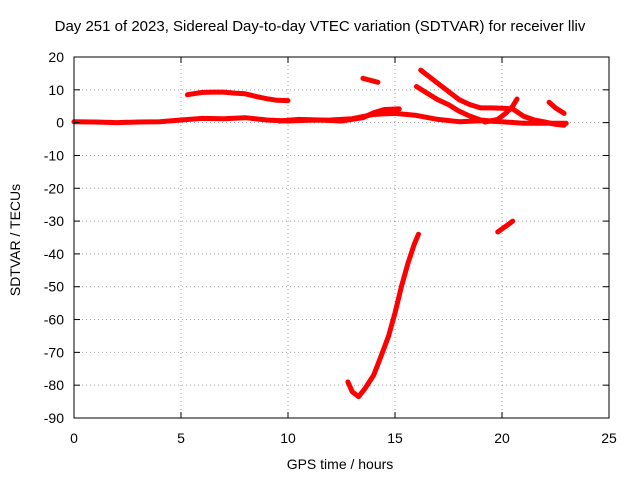  Describe the element at coordinates (288, 438) in the screenshot. I see `x-tick-label: 10` at that location.